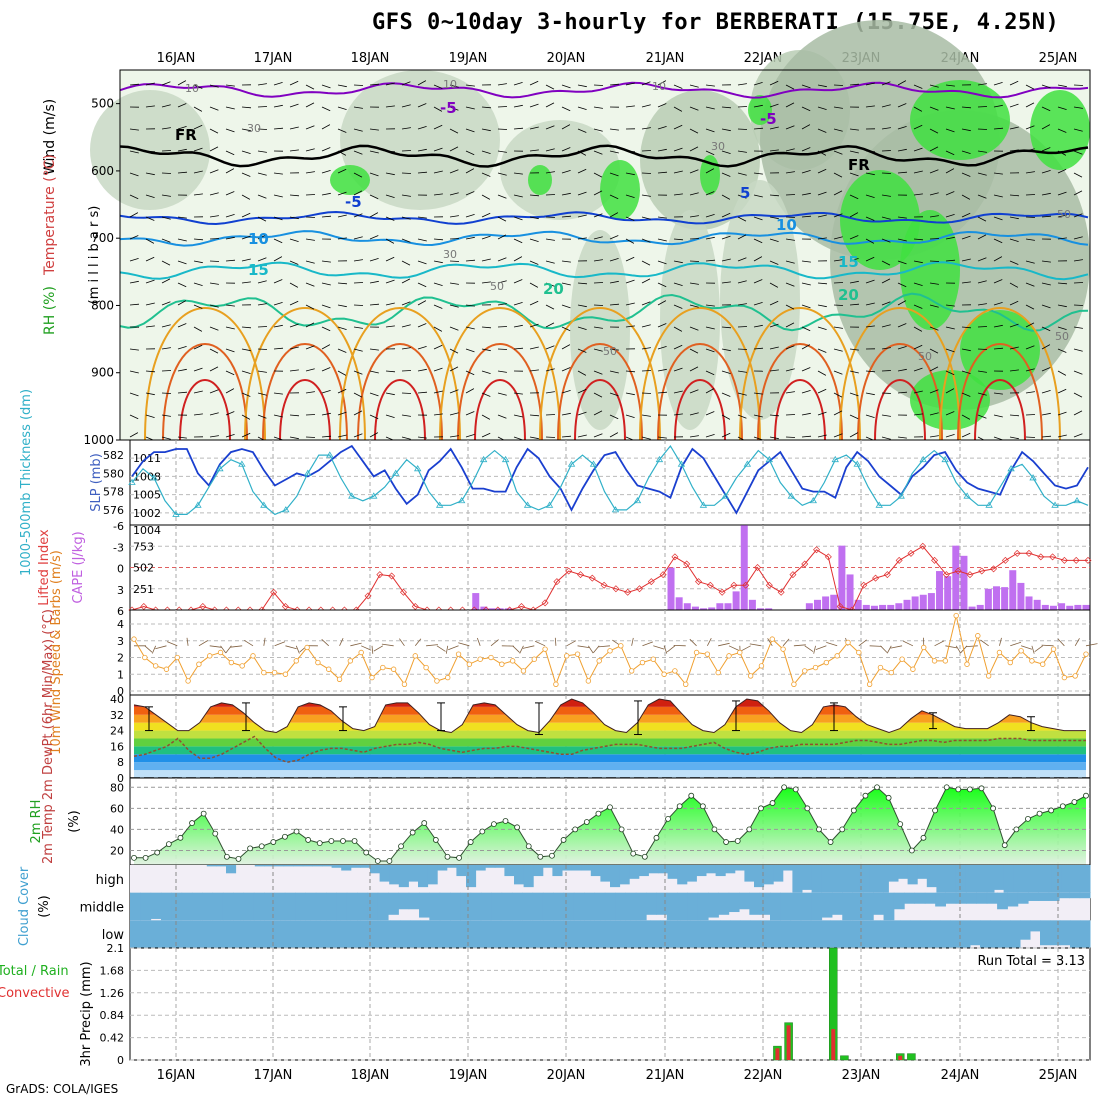 The image size is (1100, 1100). What do you see at coordinates (117, 715) in the screenshot?
I see `temperature-tick-label: 32` at bounding box center [117, 715].